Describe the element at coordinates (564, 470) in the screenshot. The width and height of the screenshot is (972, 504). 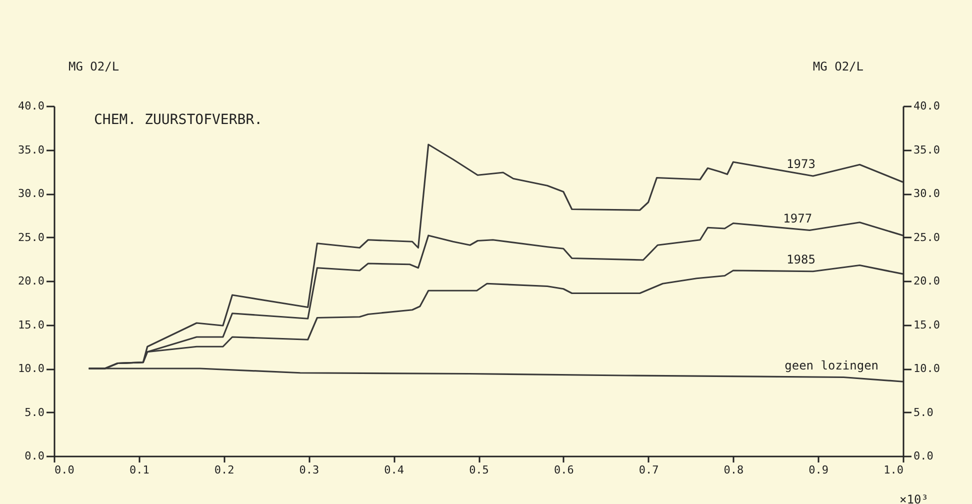
I see `x-tick-label: 0.6` at that location.